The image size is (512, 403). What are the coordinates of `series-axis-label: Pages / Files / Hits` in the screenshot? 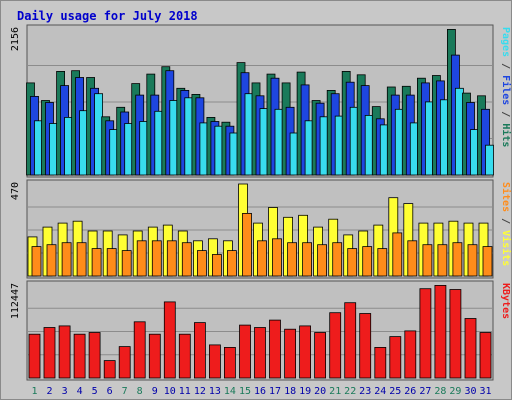 It's located at (505, 87).